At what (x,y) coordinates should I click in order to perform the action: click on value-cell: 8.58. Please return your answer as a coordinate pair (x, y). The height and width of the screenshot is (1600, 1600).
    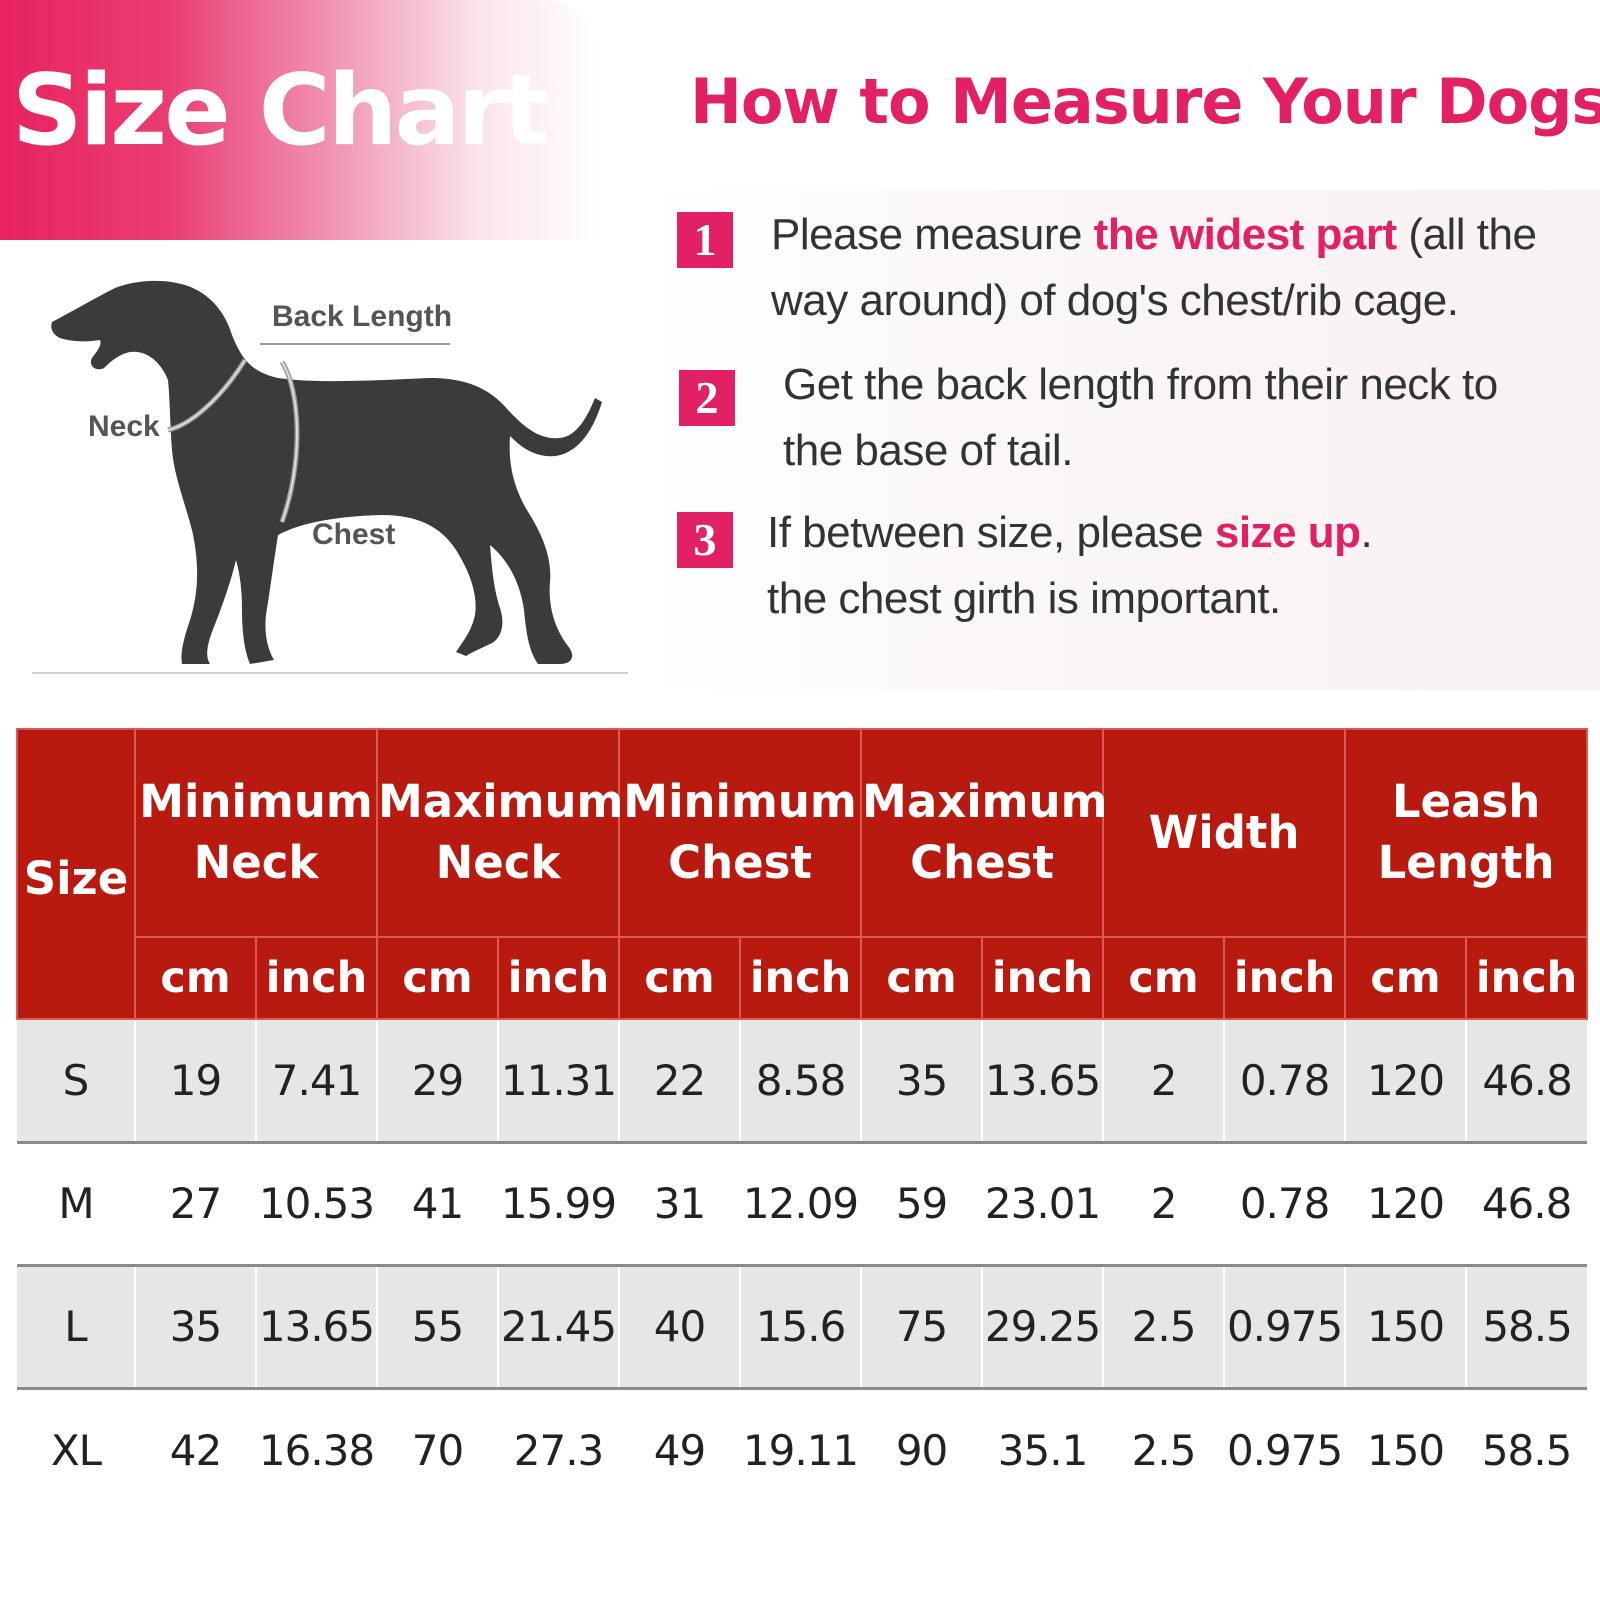
    Looking at the image, I should click on (800, 1081).